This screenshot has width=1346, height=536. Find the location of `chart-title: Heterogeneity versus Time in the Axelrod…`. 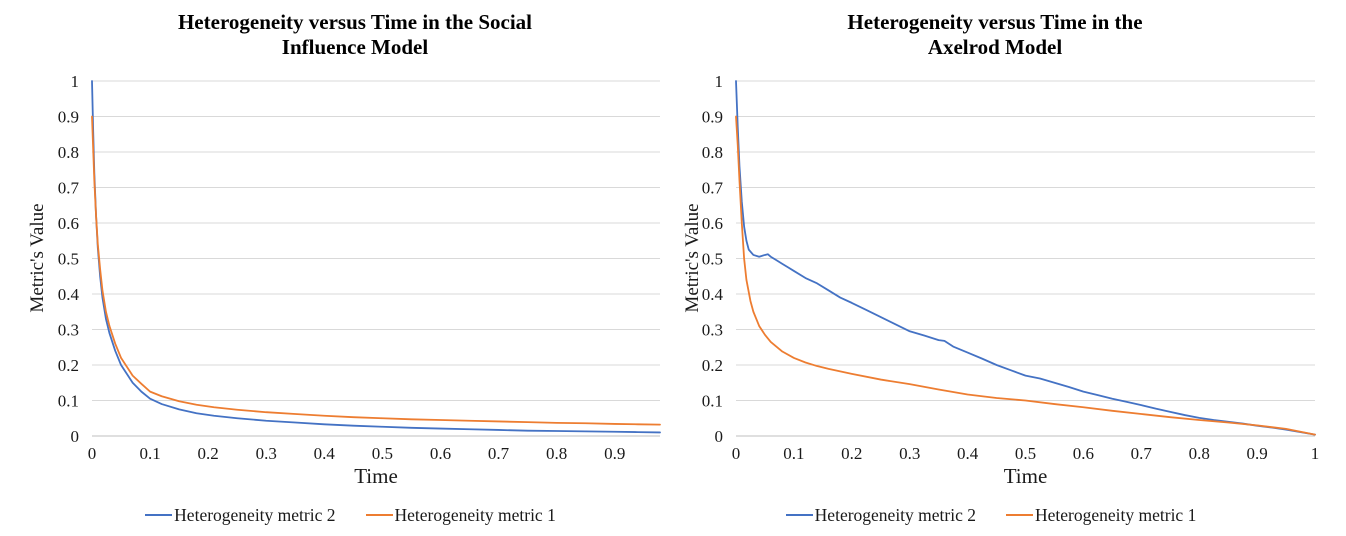

chart-title: Heterogeneity versus Time in the Axelrod… is located at coordinates (995, 35).